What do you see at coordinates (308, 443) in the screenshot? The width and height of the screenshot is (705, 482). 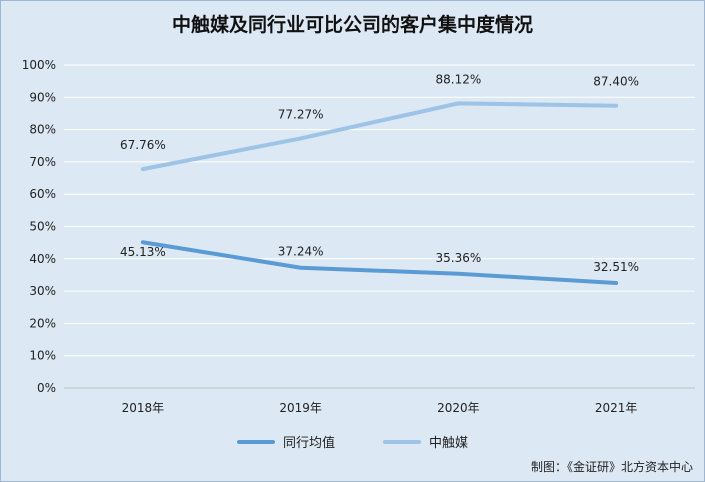 I see `legend-label: 同行均值` at bounding box center [308, 443].